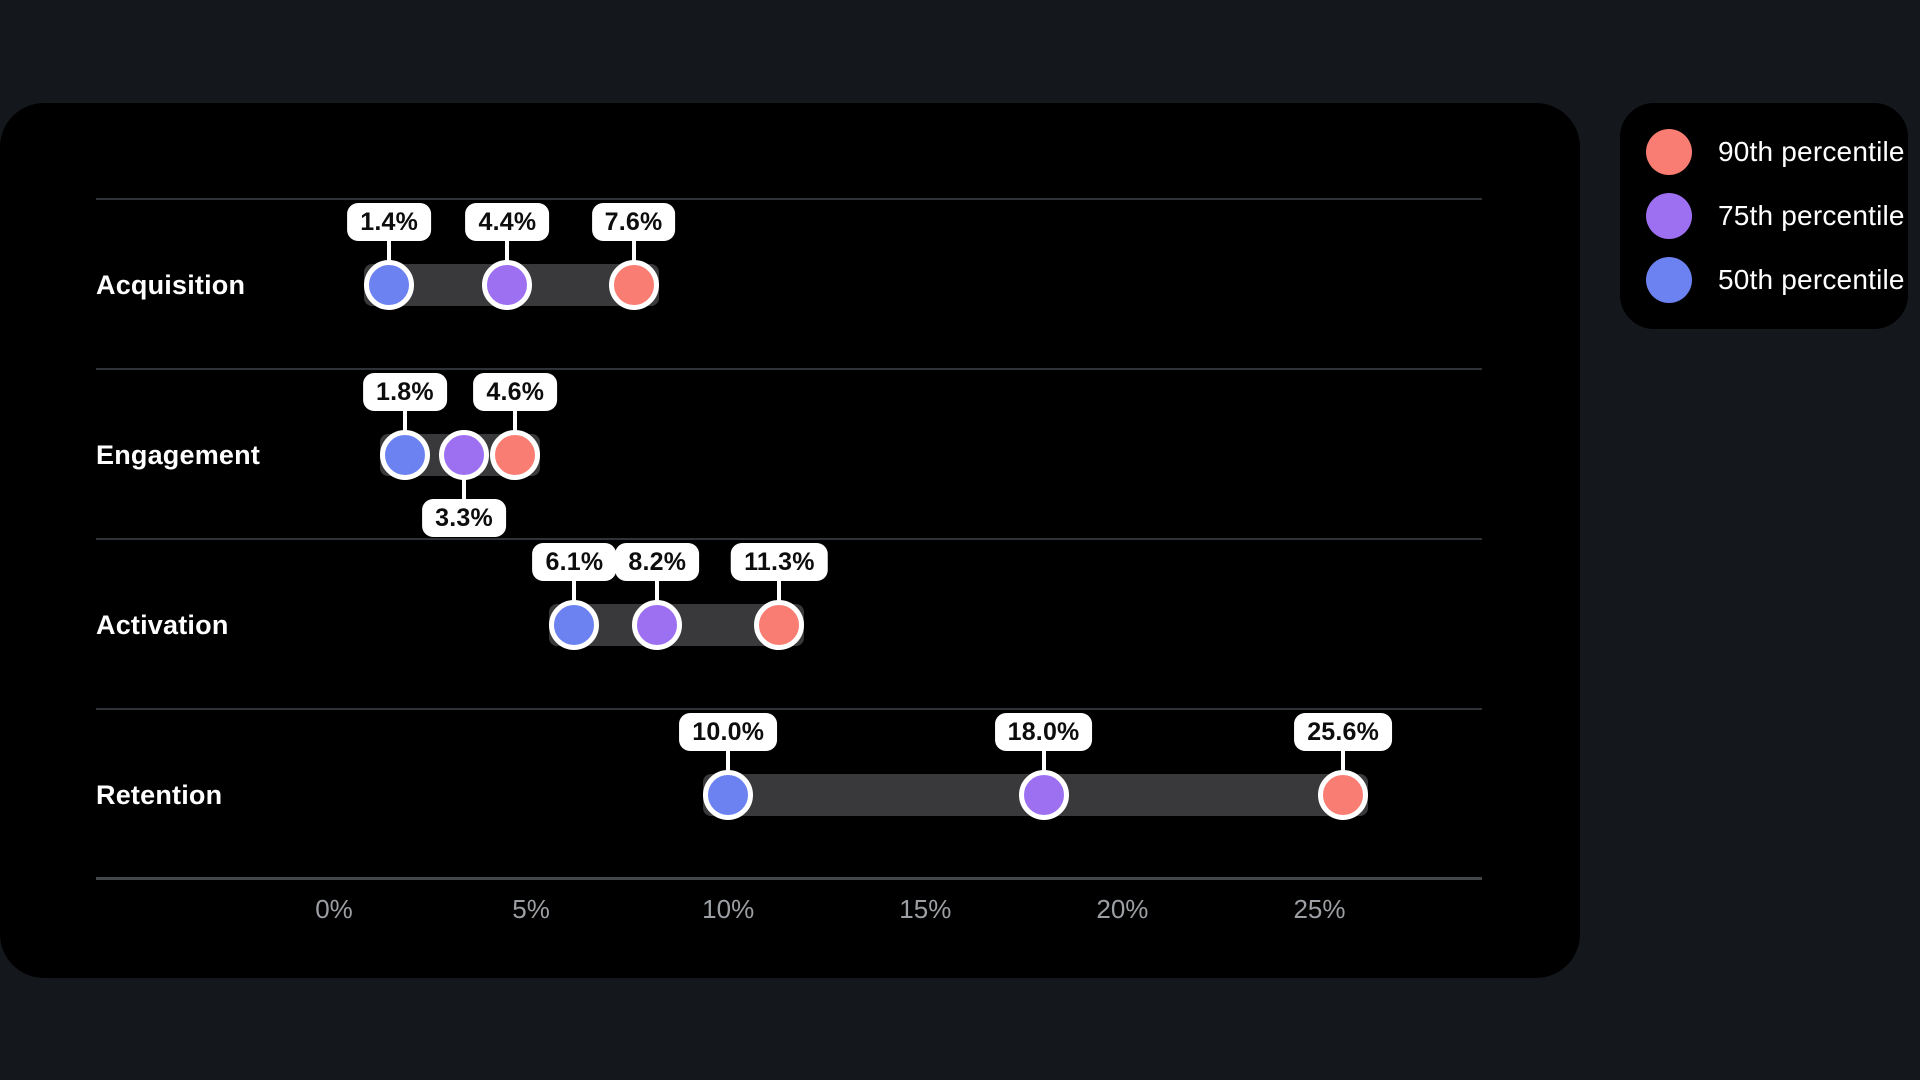 This screenshot has width=1920, height=1080. What do you see at coordinates (728, 909) in the screenshot?
I see `x-tick-10-: 10%` at bounding box center [728, 909].